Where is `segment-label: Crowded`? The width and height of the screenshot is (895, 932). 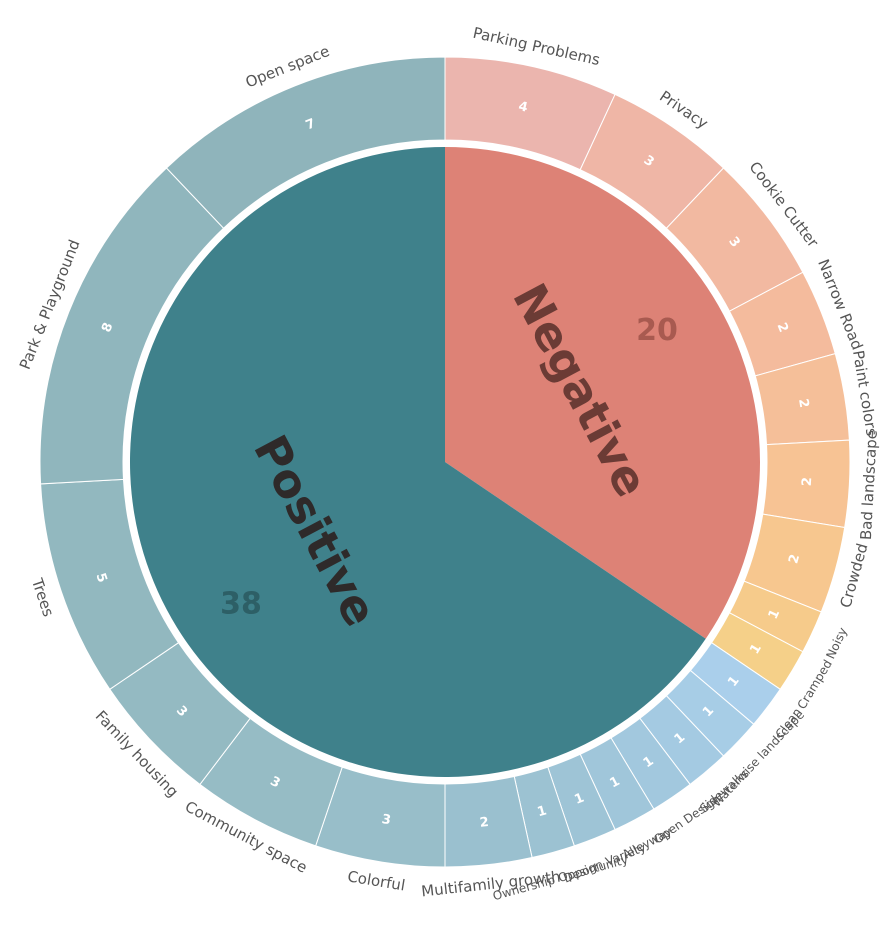 segment-label: Crowded is located at coordinates (854, 575).